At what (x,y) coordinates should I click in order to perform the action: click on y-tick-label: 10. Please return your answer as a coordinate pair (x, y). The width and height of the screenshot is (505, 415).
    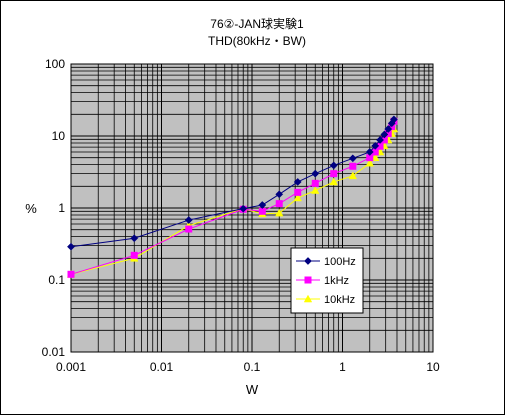
    Looking at the image, I should click on (59, 136).